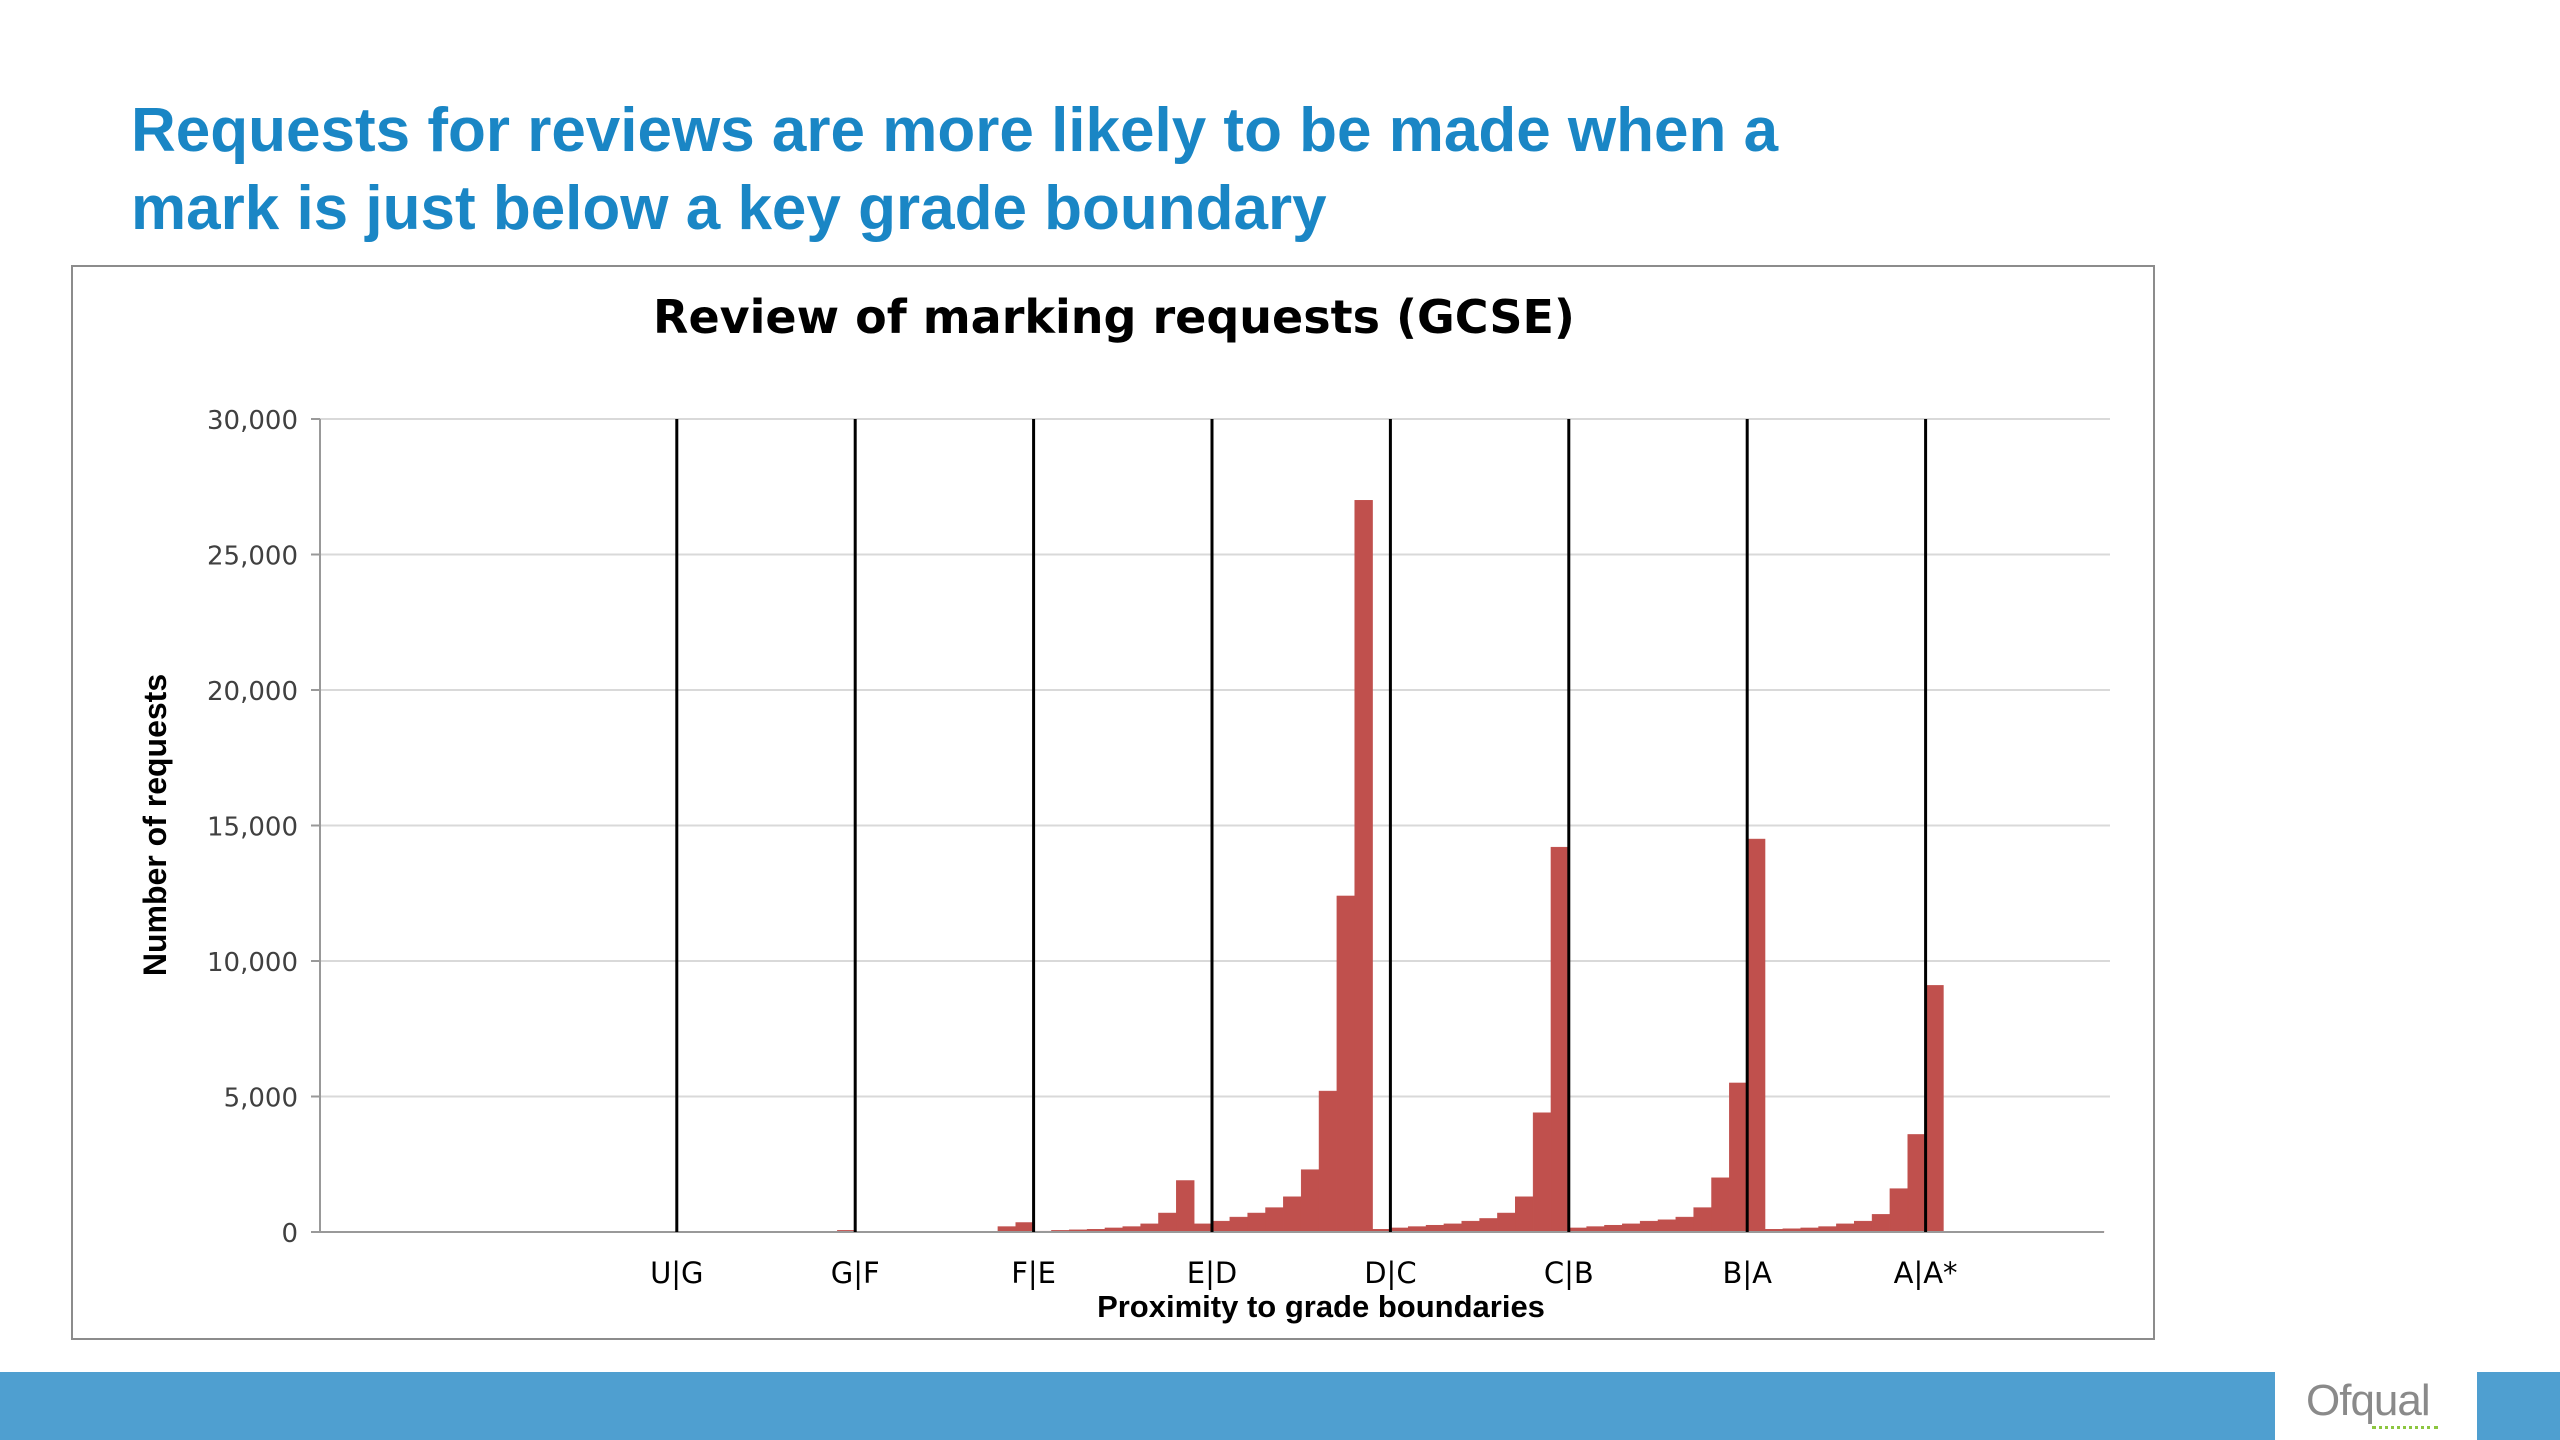  What do you see at coordinates (676, 1273) in the screenshot?
I see `x-tick-label: U|G` at bounding box center [676, 1273].